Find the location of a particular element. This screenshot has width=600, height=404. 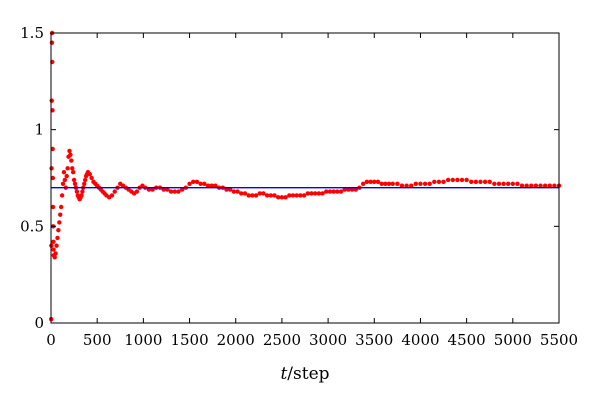

x-tick-label: 2000 is located at coordinates (236, 340).